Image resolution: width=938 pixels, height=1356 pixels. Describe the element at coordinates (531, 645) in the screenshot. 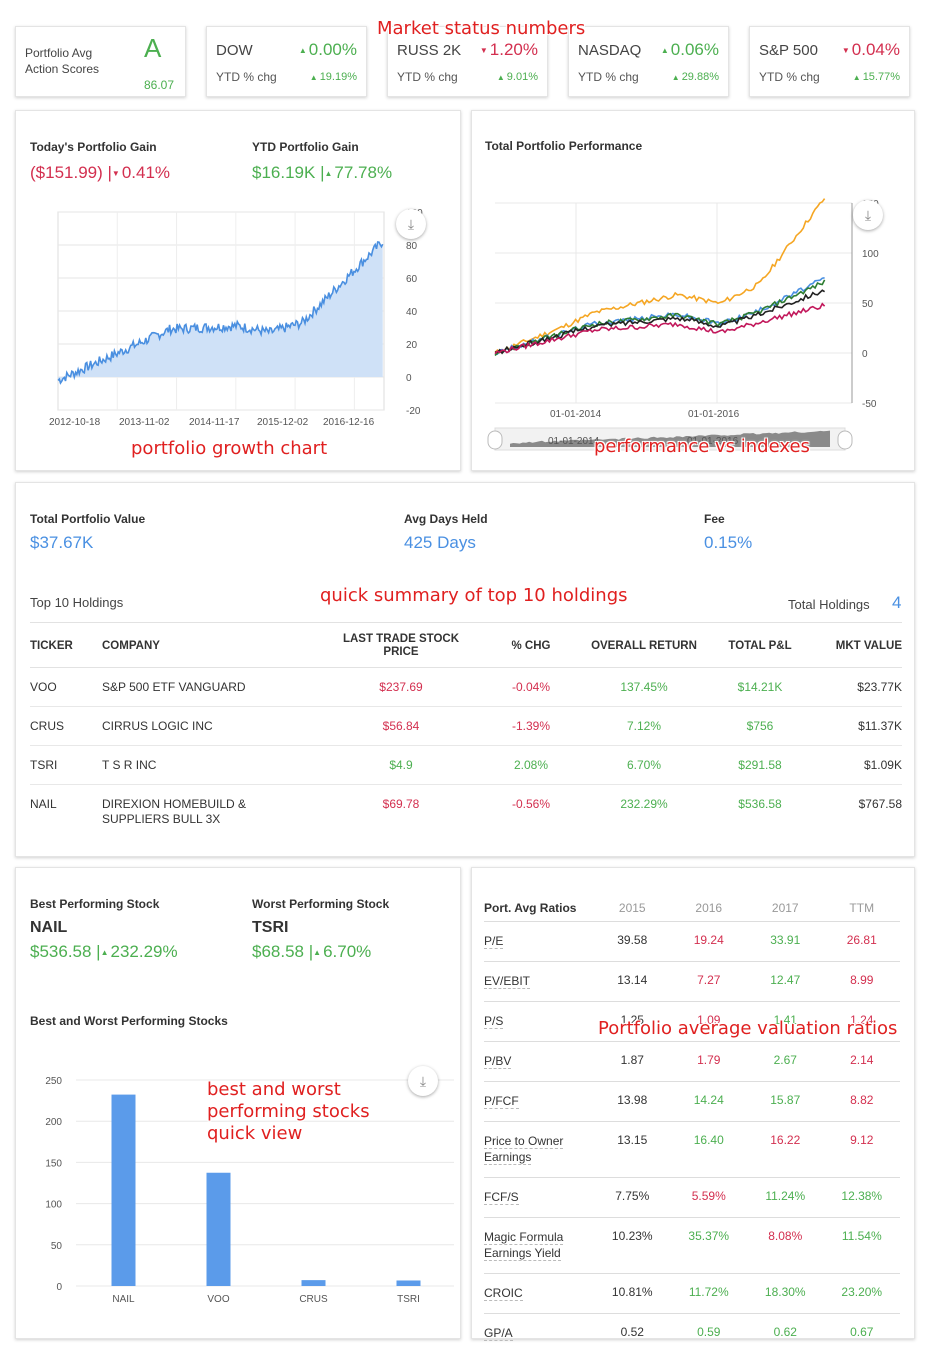

I see `column-header: % CHG` at that location.